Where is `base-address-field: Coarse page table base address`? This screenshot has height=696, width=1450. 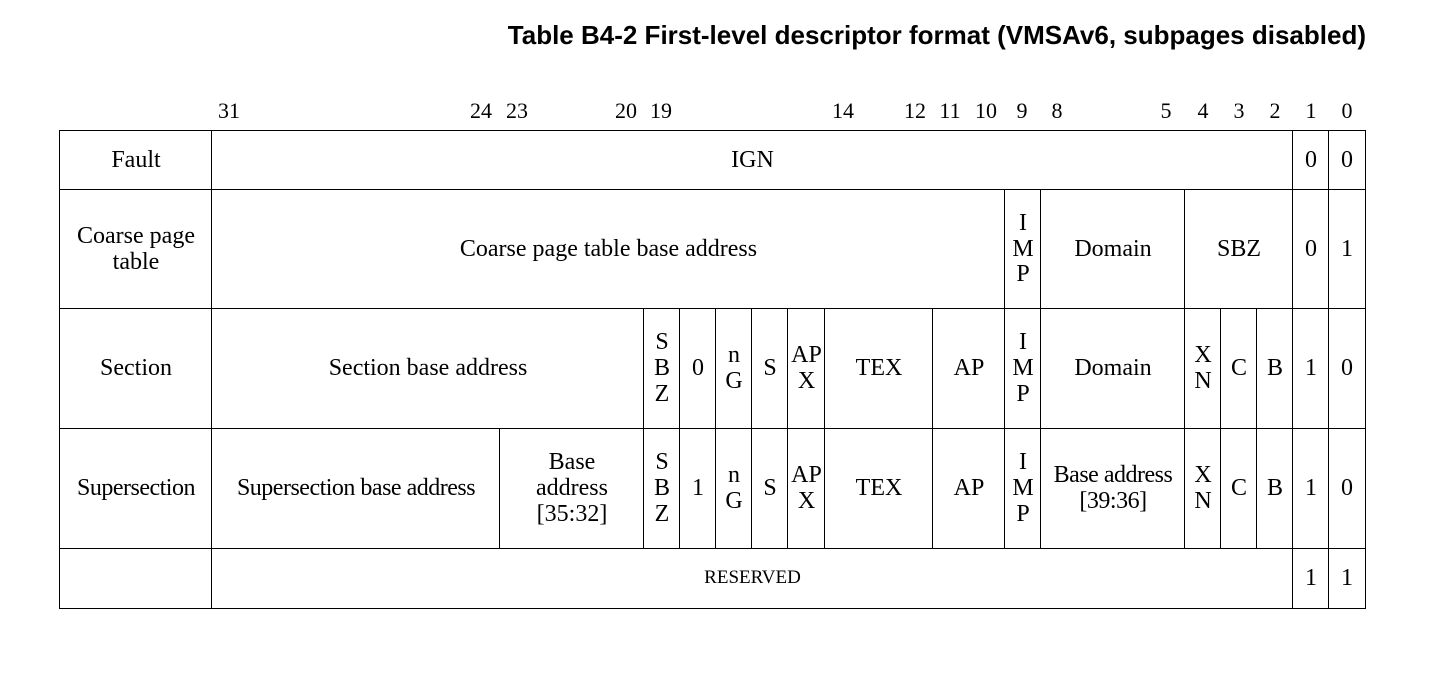
base-address-field: Coarse page table base address is located at coordinates (608, 249).